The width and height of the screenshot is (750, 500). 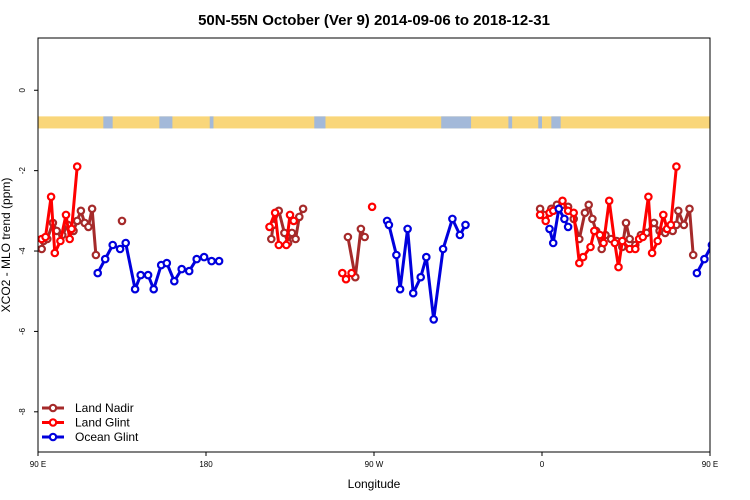 What do you see at coordinates (710, 464) in the screenshot?
I see `x-tick-label: 90 E` at bounding box center [710, 464].